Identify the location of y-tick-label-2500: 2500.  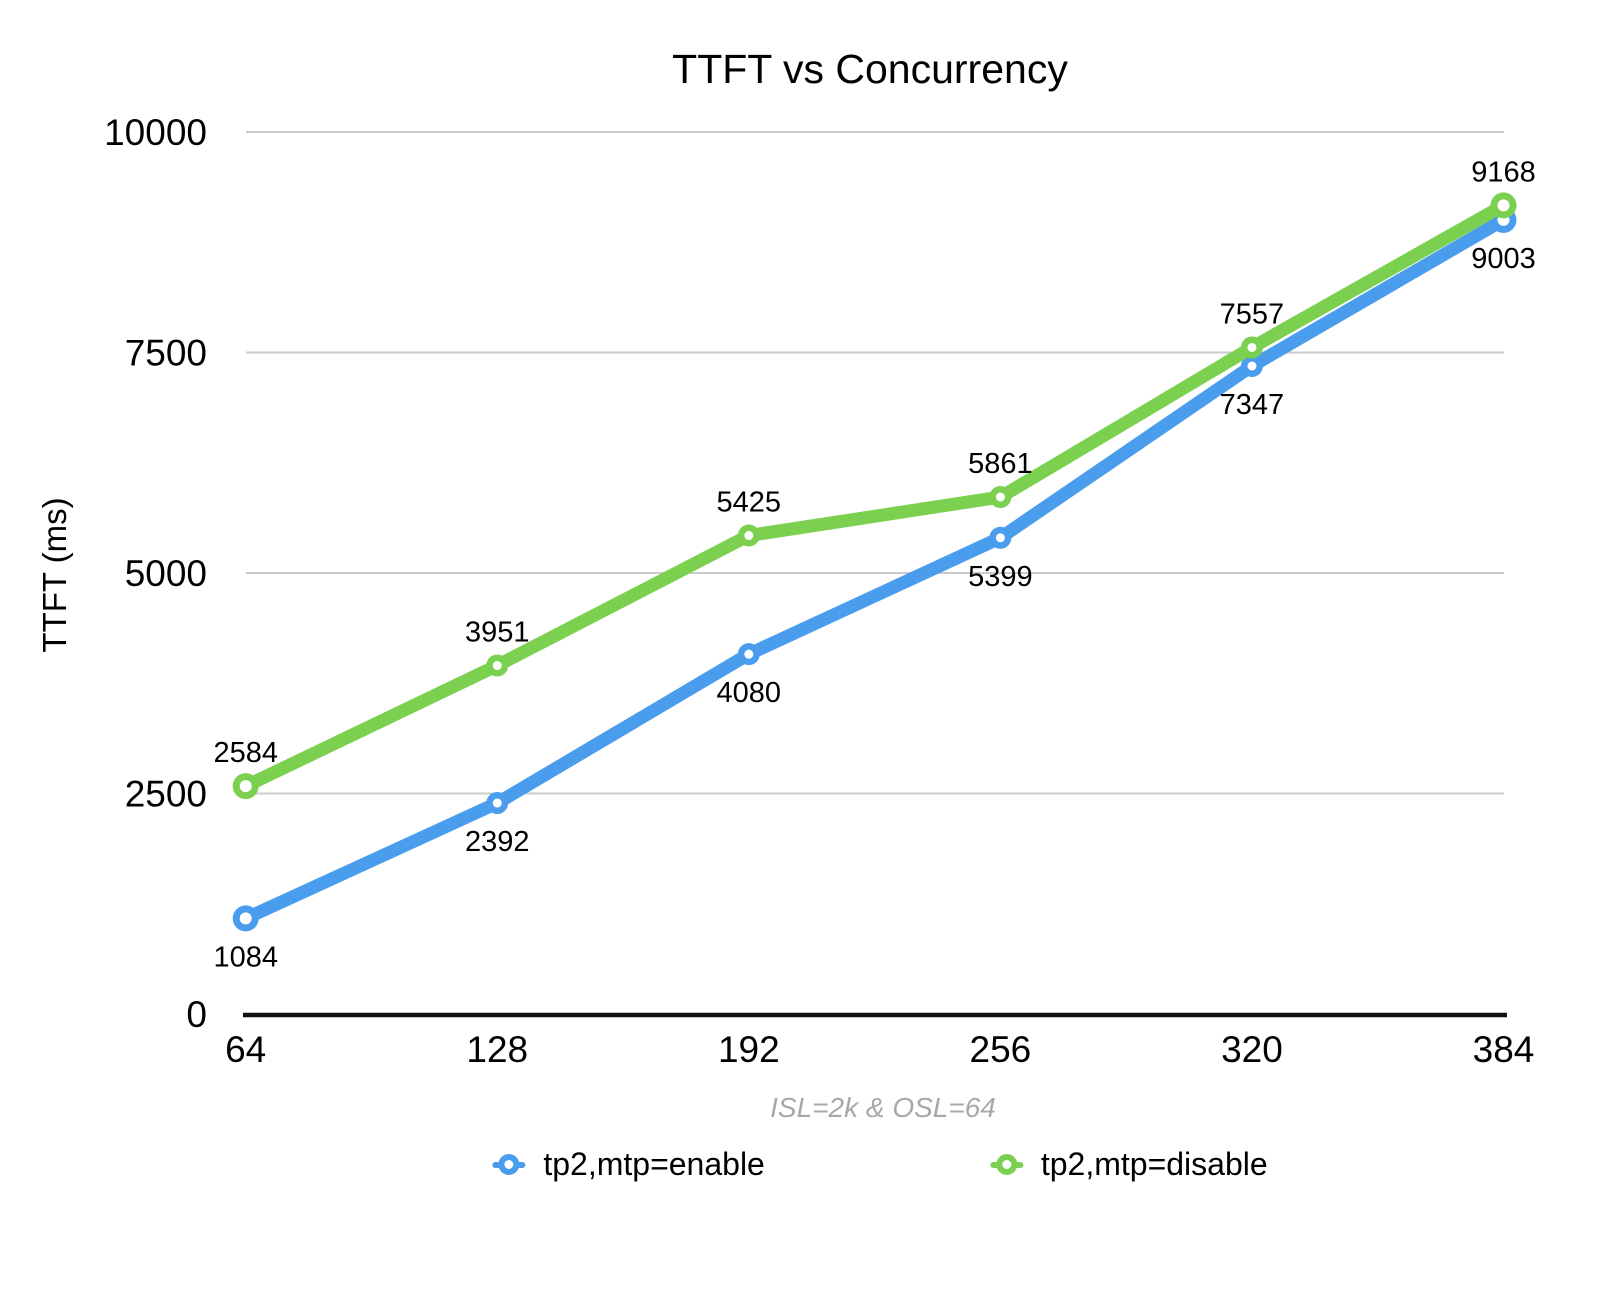
(166, 794).